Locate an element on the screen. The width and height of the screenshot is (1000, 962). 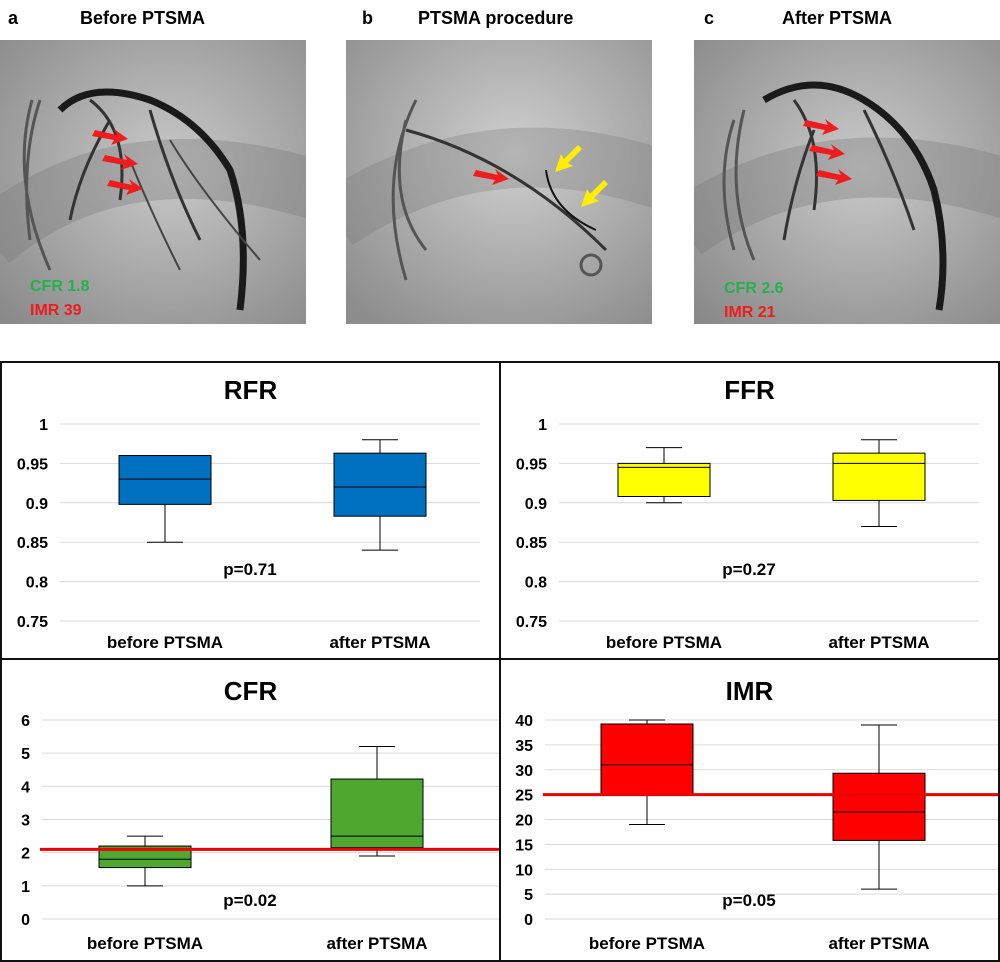
panel-b-letter: b is located at coordinates (367, 18).